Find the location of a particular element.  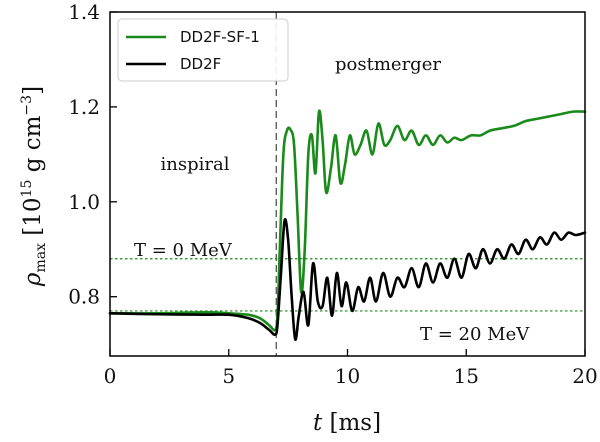

x-tick-label: 0 is located at coordinates (110, 376).